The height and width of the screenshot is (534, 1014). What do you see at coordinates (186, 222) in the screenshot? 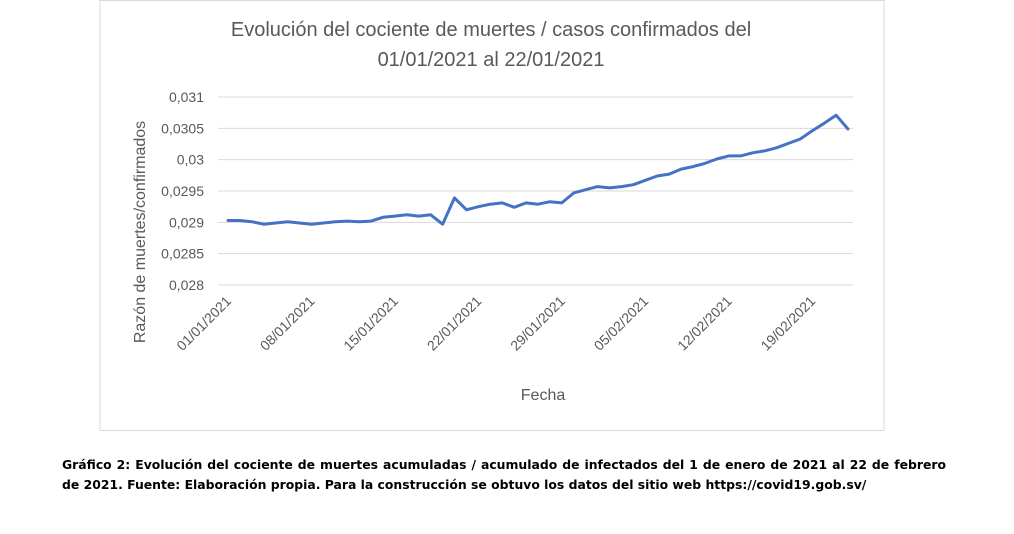
I see `y-tick-label: 0,029` at bounding box center [186, 222].